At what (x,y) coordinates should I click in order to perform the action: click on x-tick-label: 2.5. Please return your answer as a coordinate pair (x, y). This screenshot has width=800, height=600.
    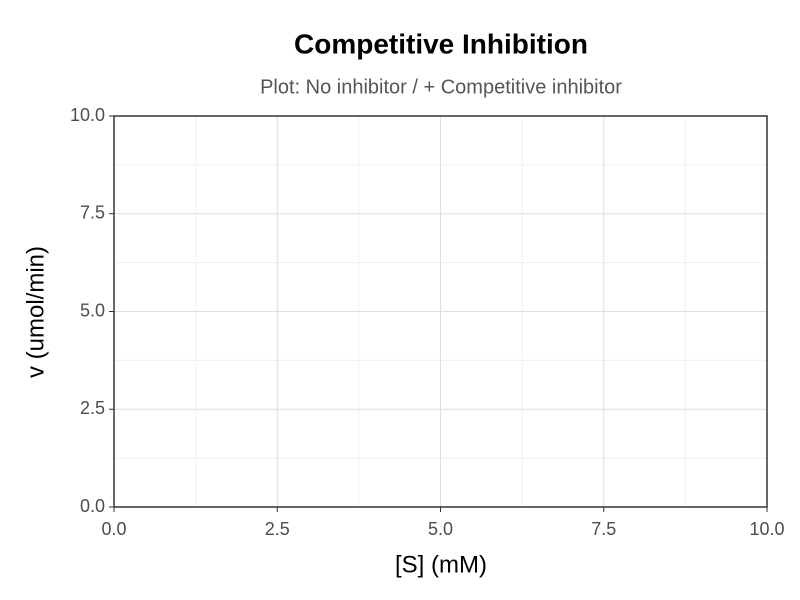
    Looking at the image, I should click on (277, 529).